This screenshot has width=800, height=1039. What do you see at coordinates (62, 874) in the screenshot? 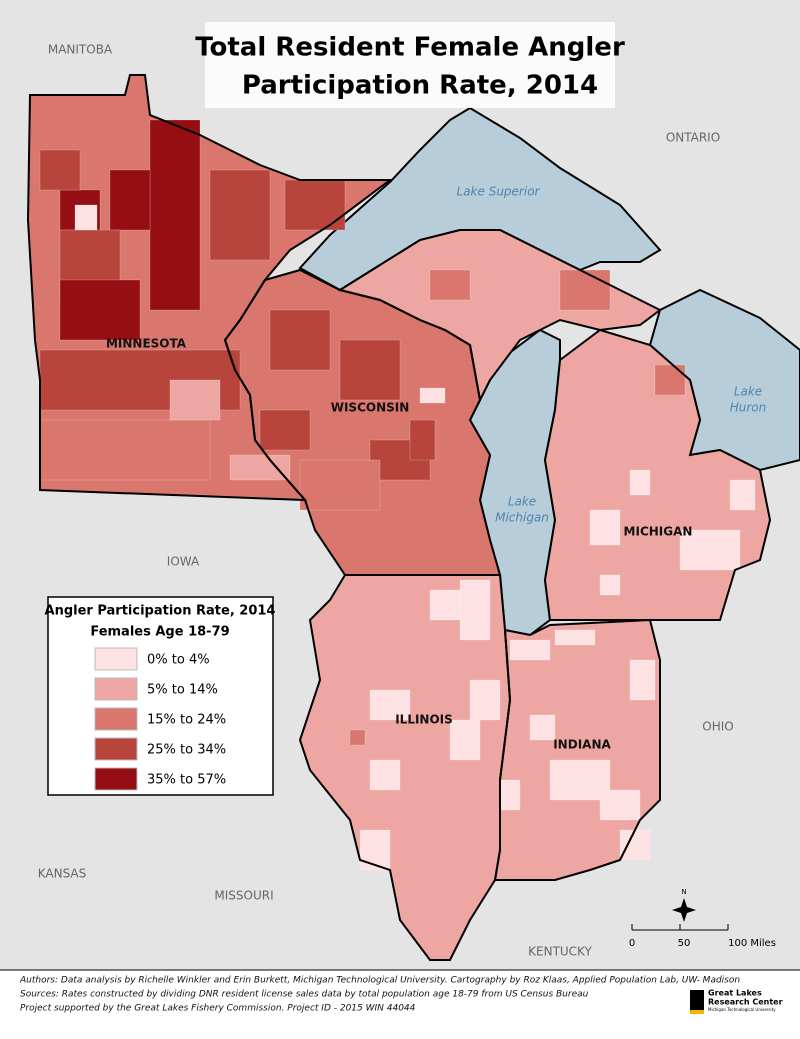
I see `region-label: KANSAS` at bounding box center [62, 874].